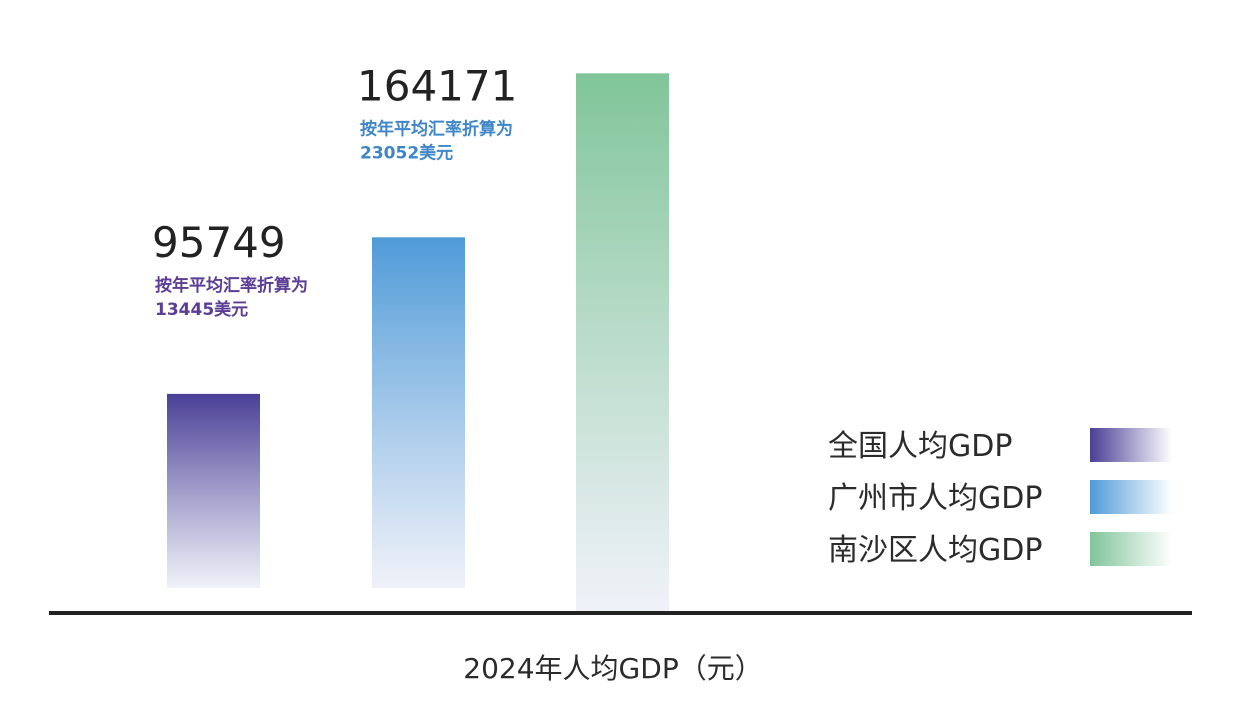 The width and height of the screenshot is (1240, 722). I want to click on value-label-national: 95749, so click(219, 242).